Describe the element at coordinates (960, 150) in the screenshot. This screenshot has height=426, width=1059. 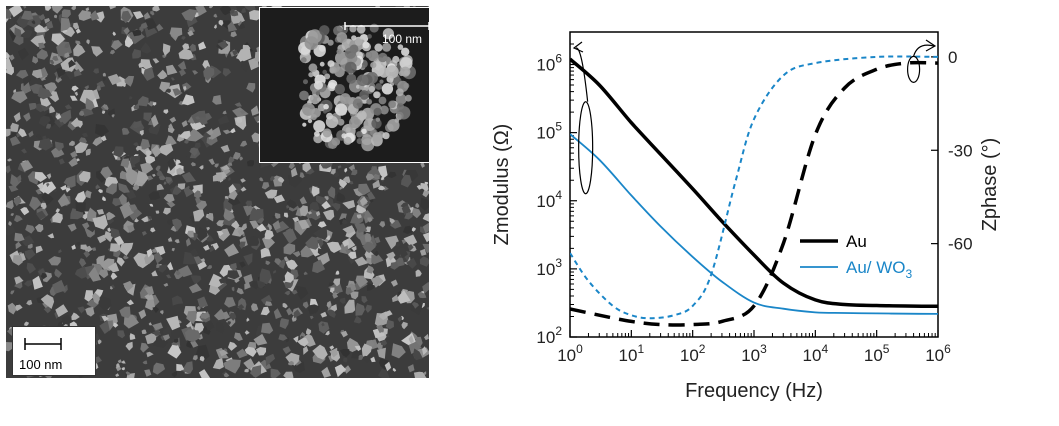
I see `y-right-tick-label: -30` at that location.